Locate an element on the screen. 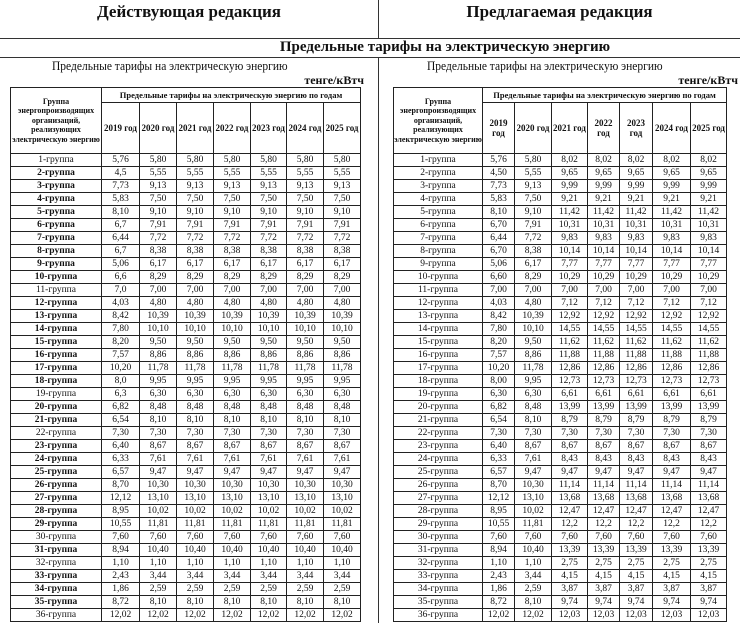 The image size is (740, 623). tariff-value-cell: 12,92 is located at coordinates (569, 316).